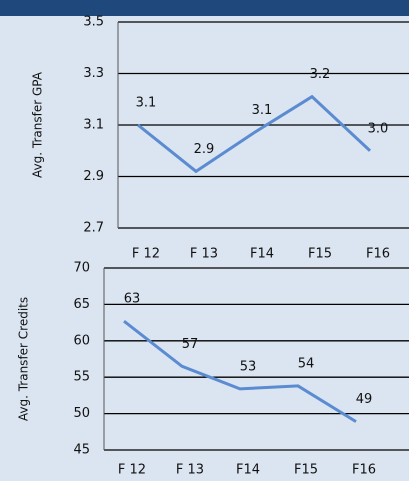  I want to click on y-tick-label: 45, so click(81, 450).